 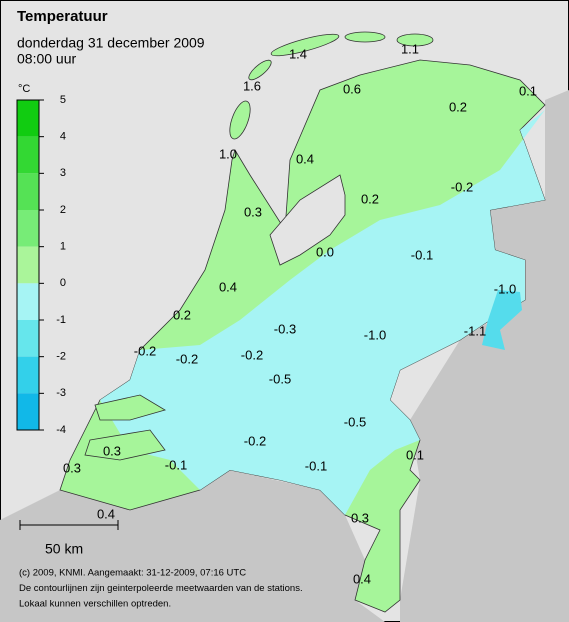 What do you see at coordinates (64, 549) in the screenshot?
I see `scale-label: 50 km` at bounding box center [64, 549].